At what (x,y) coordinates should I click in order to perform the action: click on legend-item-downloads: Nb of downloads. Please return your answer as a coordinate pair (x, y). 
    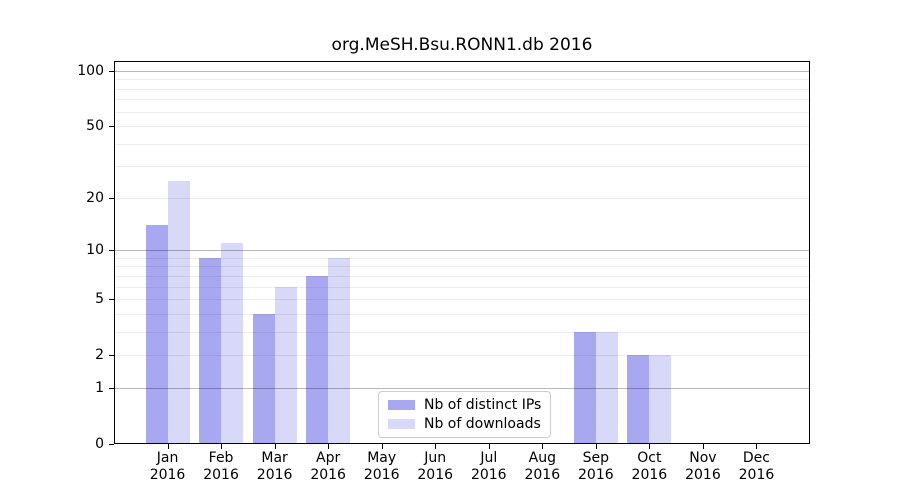
    Looking at the image, I should click on (464, 424).